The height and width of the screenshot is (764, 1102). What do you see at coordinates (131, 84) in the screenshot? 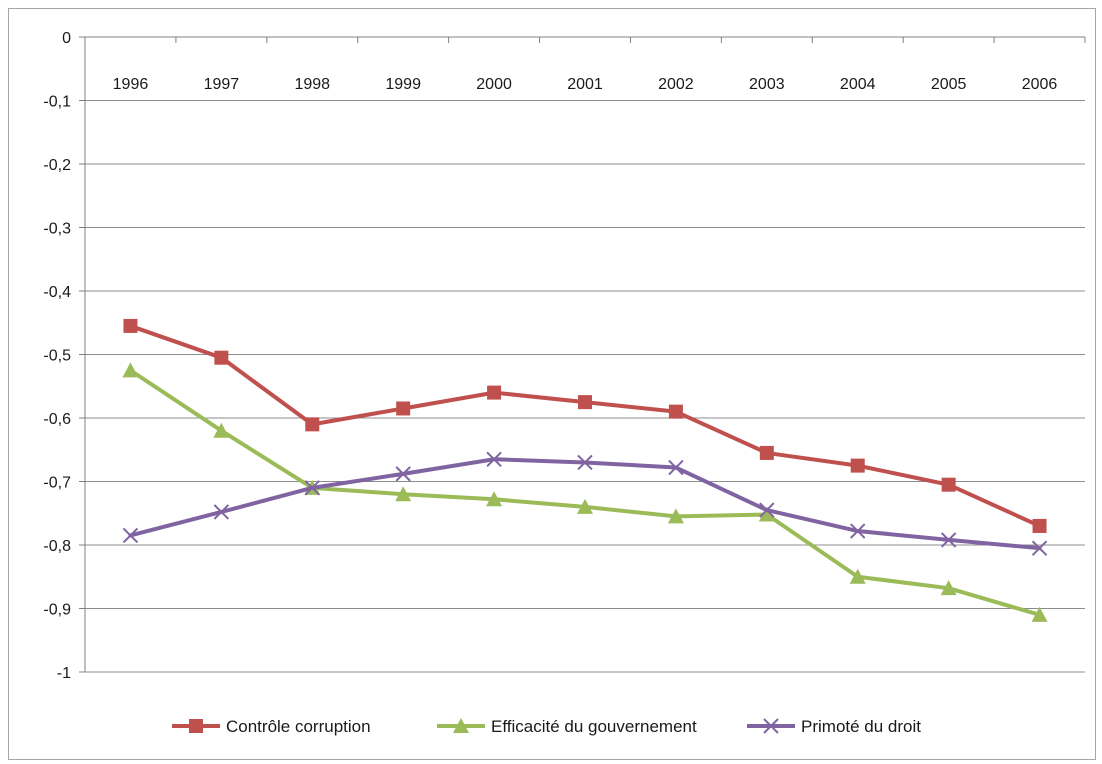
I see `x-tick-label: 1996` at bounding box center [131, 84].